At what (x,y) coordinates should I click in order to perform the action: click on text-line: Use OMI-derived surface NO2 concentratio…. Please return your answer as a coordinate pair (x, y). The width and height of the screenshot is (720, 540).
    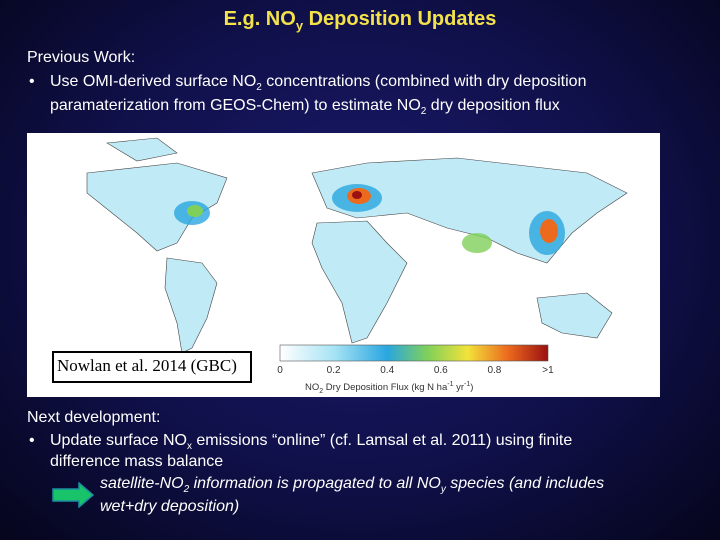
    Looking at the image, I should click on (318, 85).